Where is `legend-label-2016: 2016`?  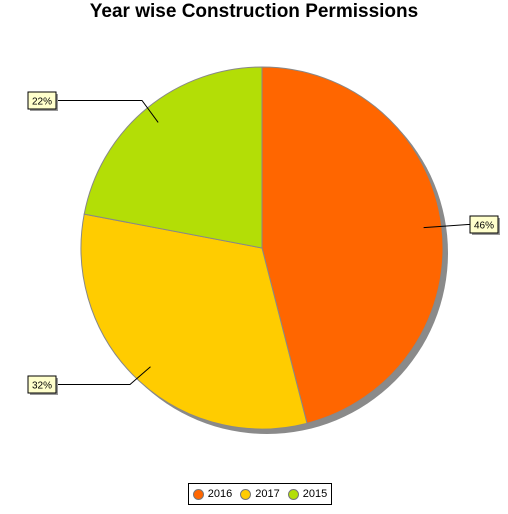
legend-label-2016: 2016 is located at coordinates (220, 494).